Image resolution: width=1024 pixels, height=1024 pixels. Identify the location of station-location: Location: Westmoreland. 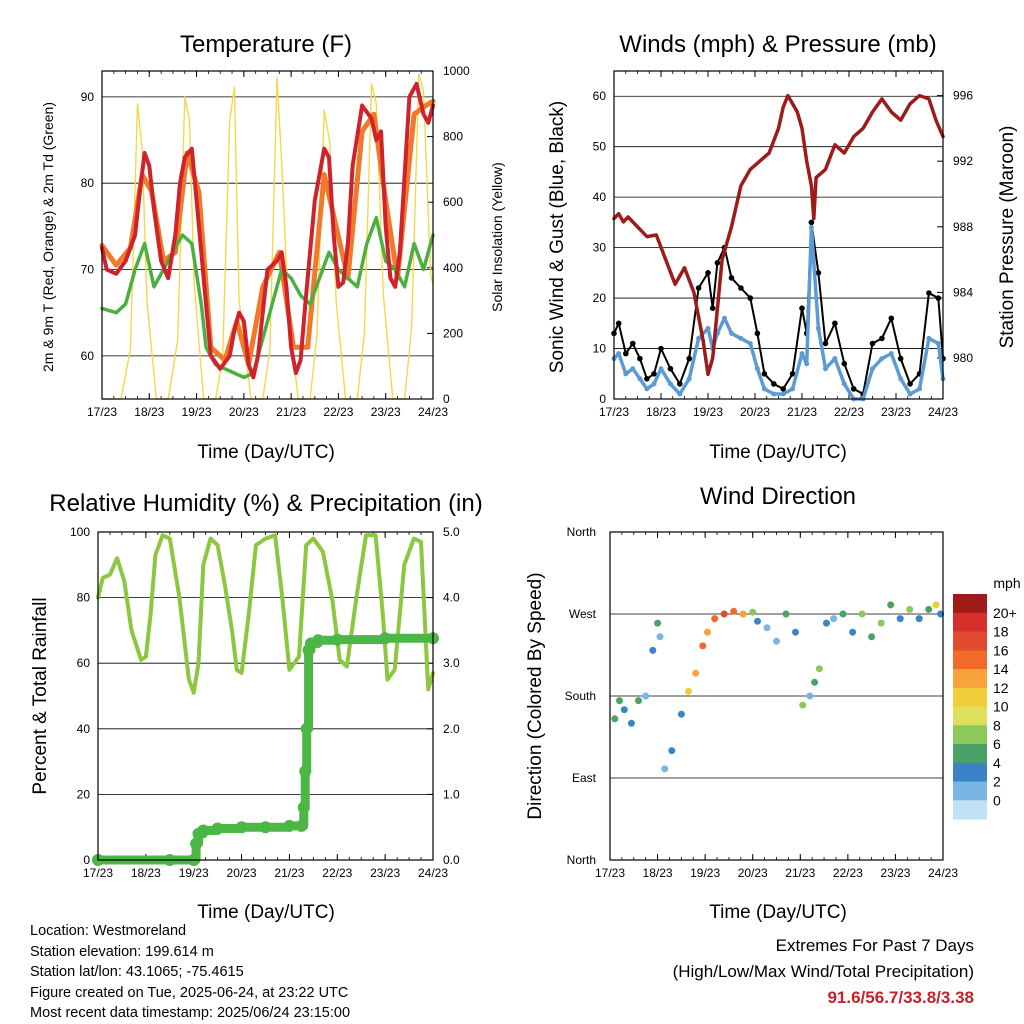
(108, 931).